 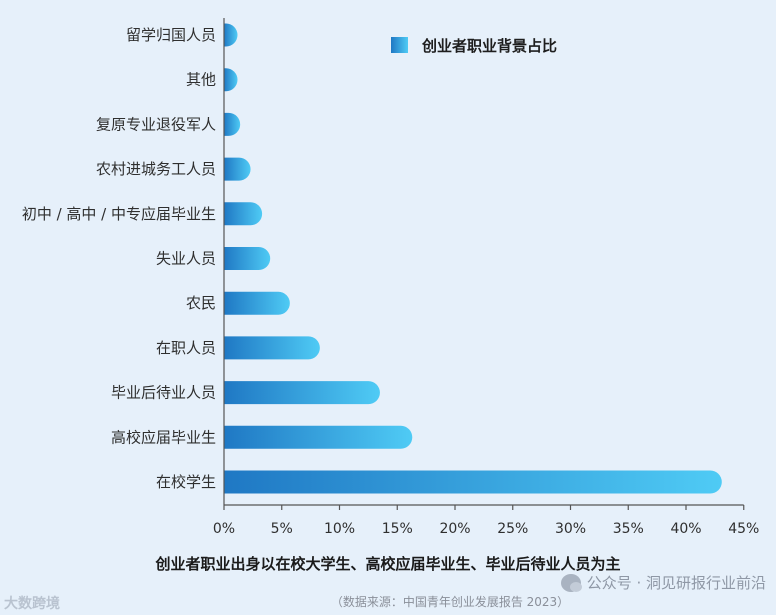 What do you see at coordinates (397, 529) in the screenshot?
I see `x-tick-label: 15%` at bounding box center [397, 529].